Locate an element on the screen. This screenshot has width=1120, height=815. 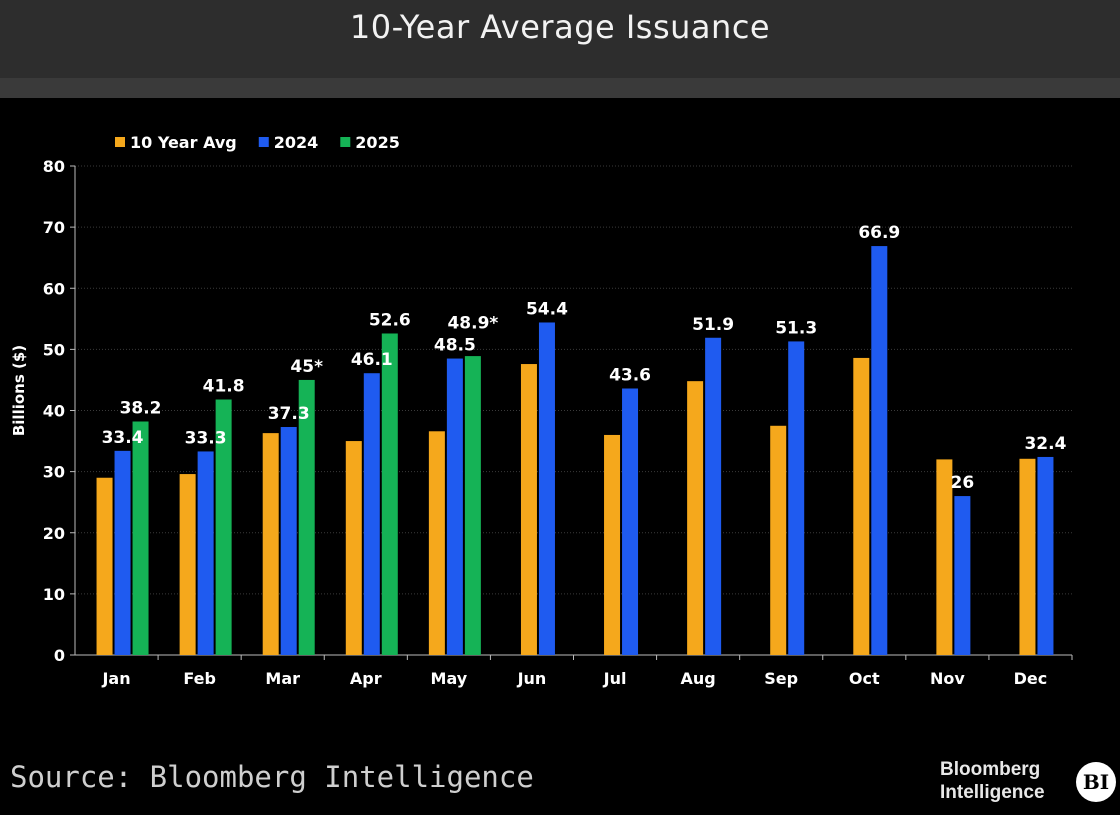
data-label: 66.9 is located at coordinates (879, 233).